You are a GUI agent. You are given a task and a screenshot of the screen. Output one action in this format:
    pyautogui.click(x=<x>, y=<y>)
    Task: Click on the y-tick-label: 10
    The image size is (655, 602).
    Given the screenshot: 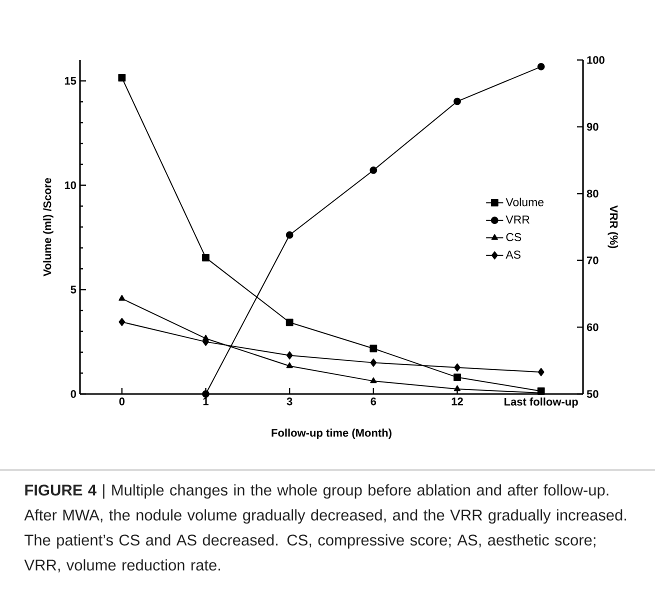 What is the action you would take?
    pyautogui.click(x=70, y=185)
    